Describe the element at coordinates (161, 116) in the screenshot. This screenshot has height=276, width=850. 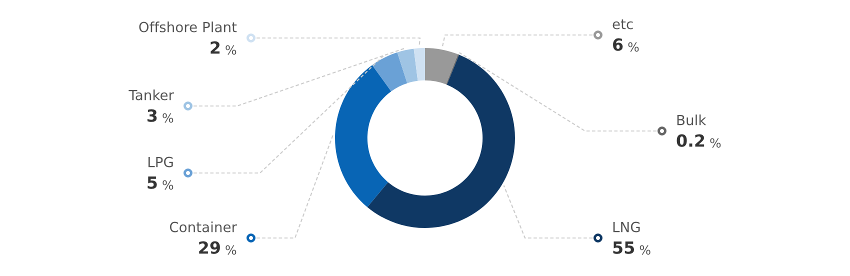
I see `data-label: 3 %` at that location.